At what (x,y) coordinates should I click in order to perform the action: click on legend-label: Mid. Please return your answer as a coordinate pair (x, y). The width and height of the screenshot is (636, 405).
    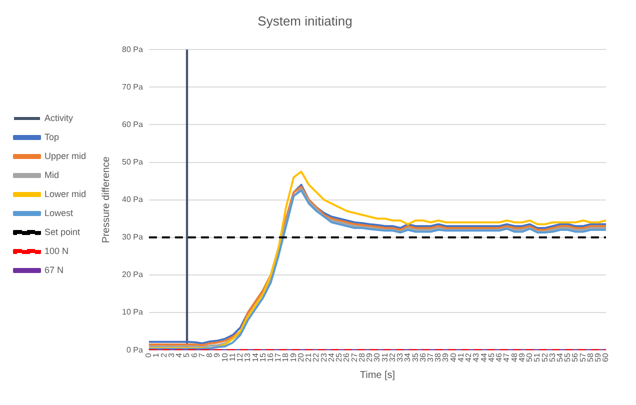
    Looking at the image, I should click on (52, 175).